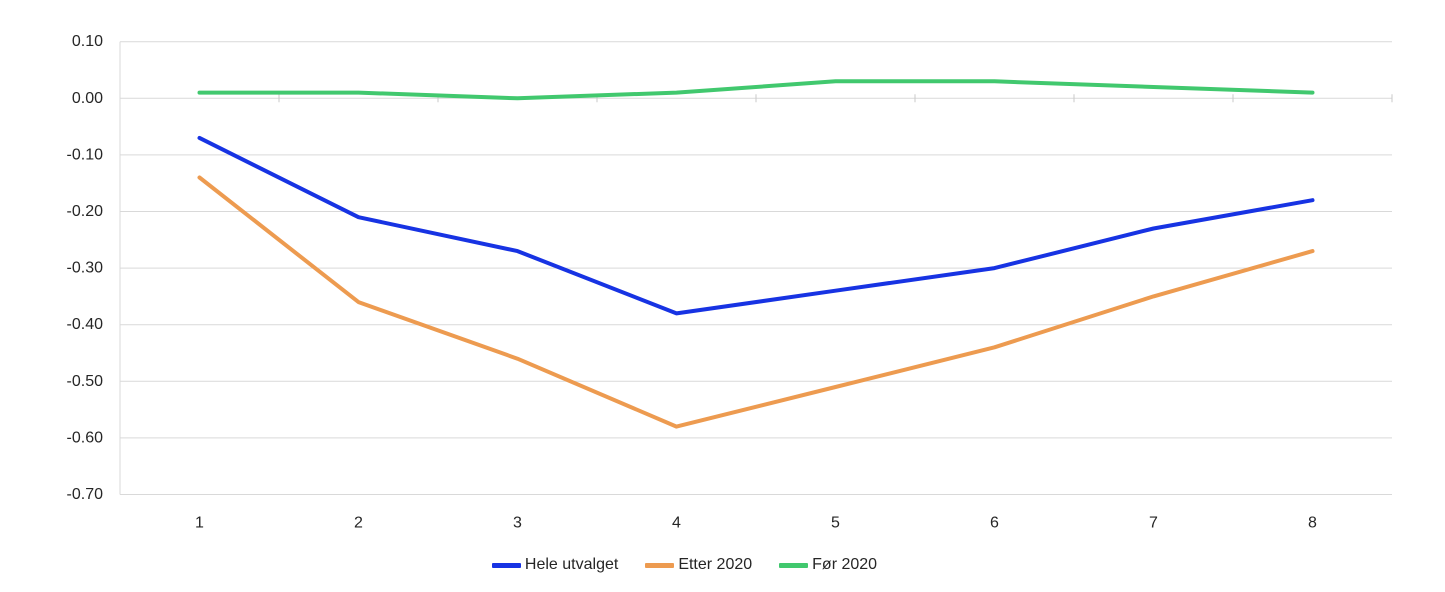 Image resolution: width=1445 pixels, height=592 pixels. What do you see at coordinates (85, 211) in the screenshot?
I see `y-tick-label: -0.20` at bounding box center [85, 211].